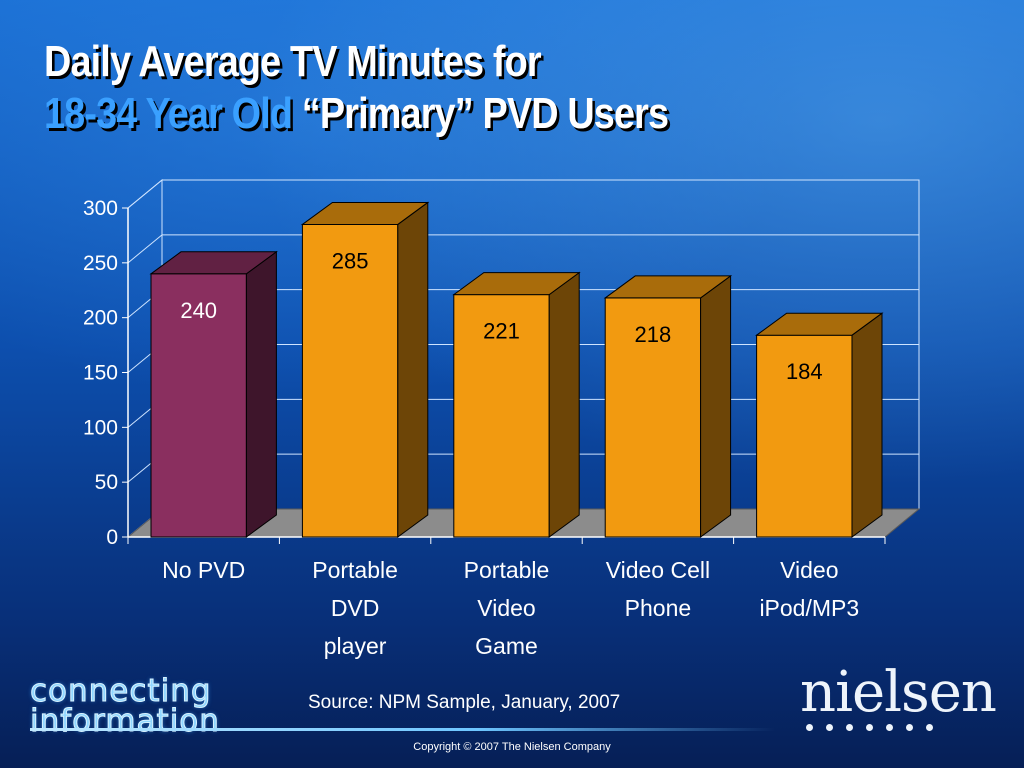 Image resolution: width=1024 pixels, height=768 pixels. Describe the element at coordinates (653, 334) in the screenshot. I see `bar-value-label: 218` at that location.